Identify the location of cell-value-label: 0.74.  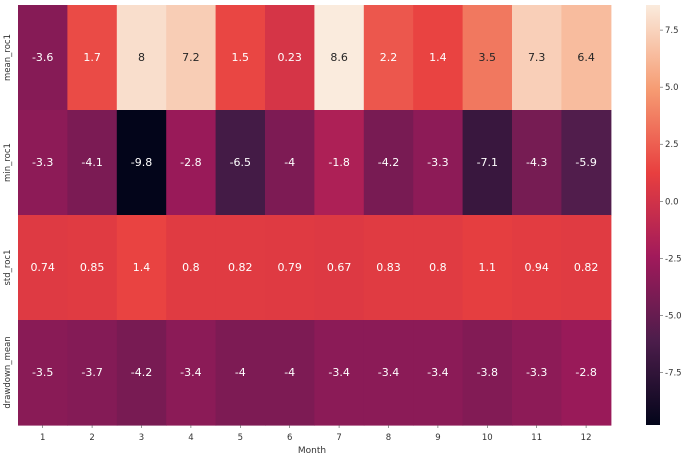
(42, 267).